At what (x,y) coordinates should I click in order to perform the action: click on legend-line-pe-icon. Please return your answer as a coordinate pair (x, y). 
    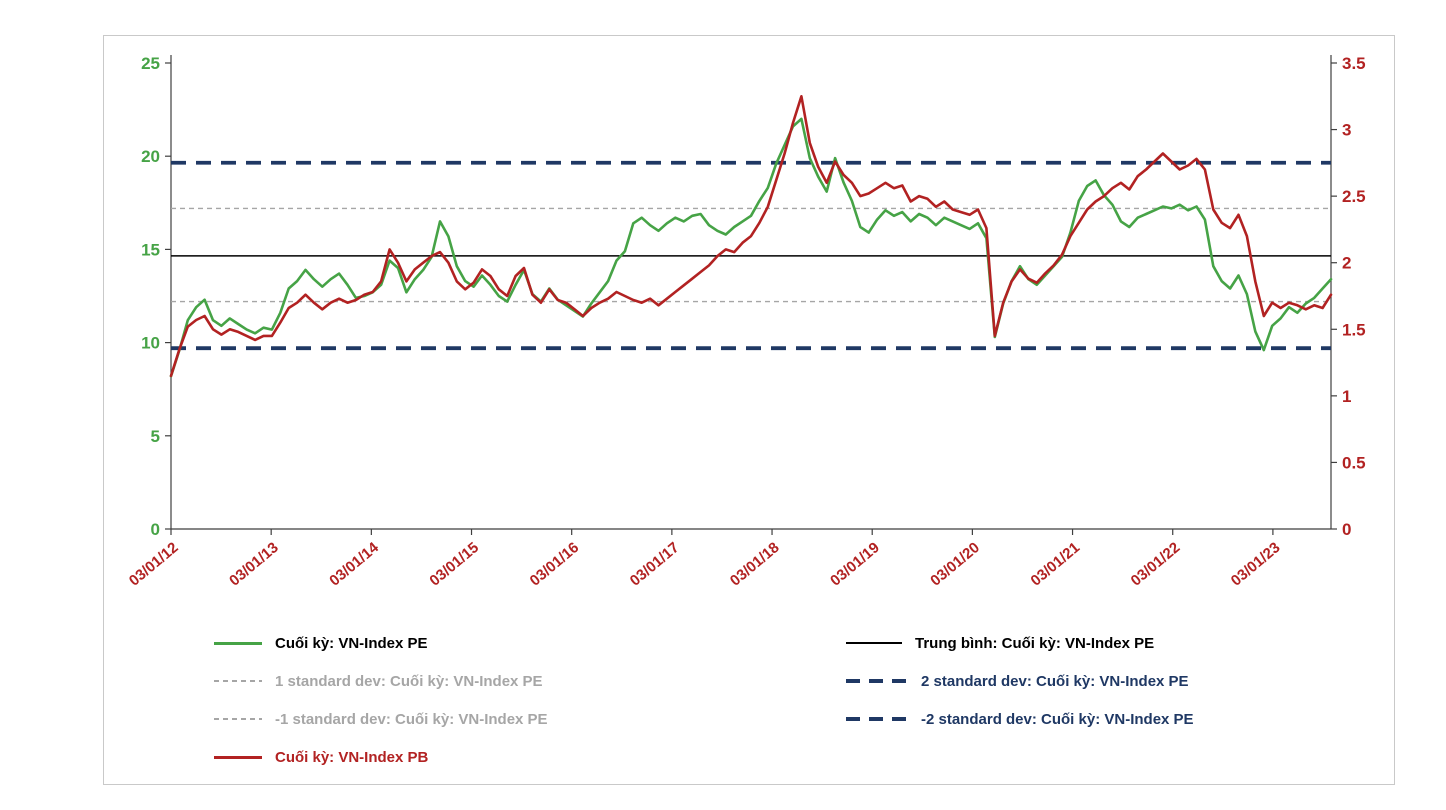
    Looking at the image, I should click on (238, 643).